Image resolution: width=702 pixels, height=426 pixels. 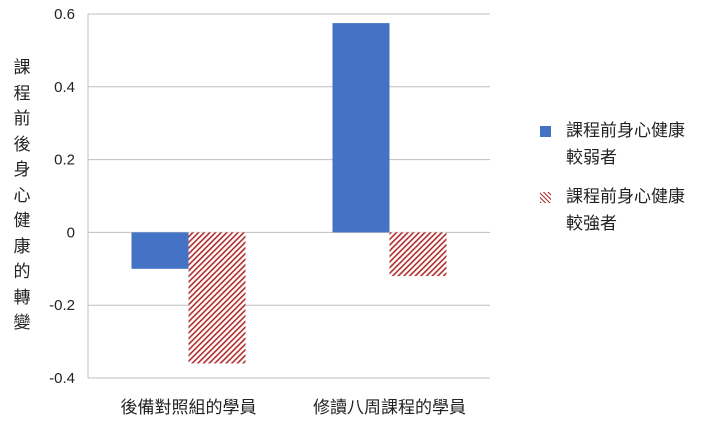 I want to click on y-tick-labels: 0.6 0.4 0.2 0 -0.2 -0.4, so click(x=62, y=196).